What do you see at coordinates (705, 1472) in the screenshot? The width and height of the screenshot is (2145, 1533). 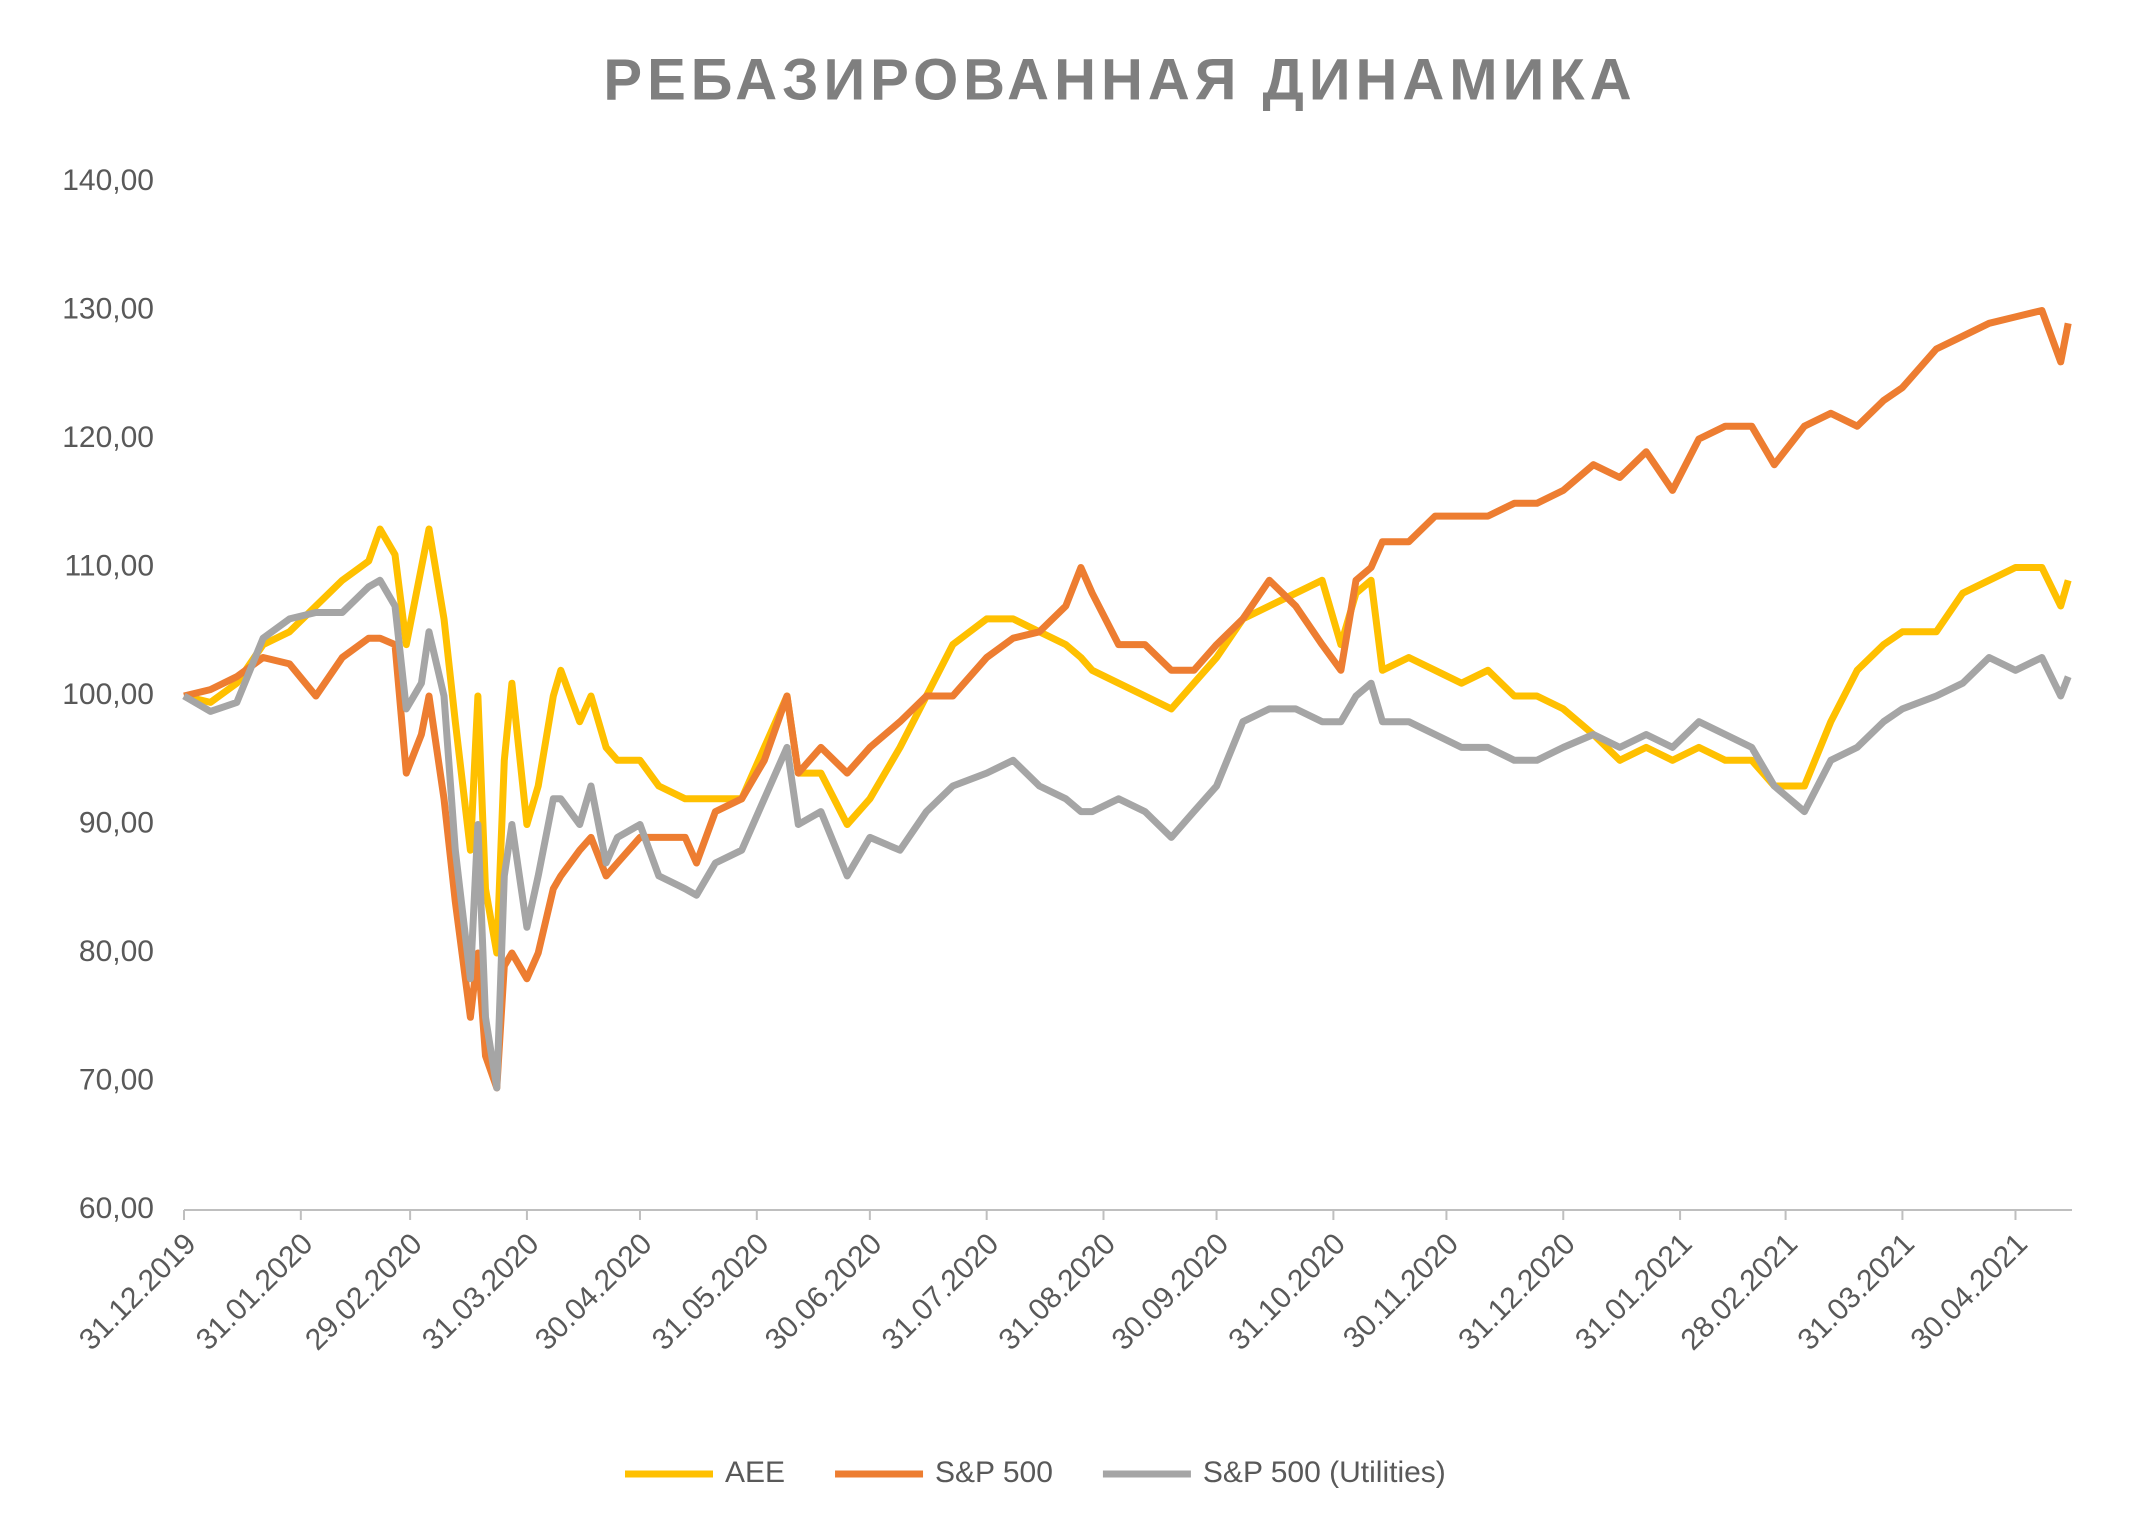 I see `legend-item: AEE` at bounding box center [705, 1472].